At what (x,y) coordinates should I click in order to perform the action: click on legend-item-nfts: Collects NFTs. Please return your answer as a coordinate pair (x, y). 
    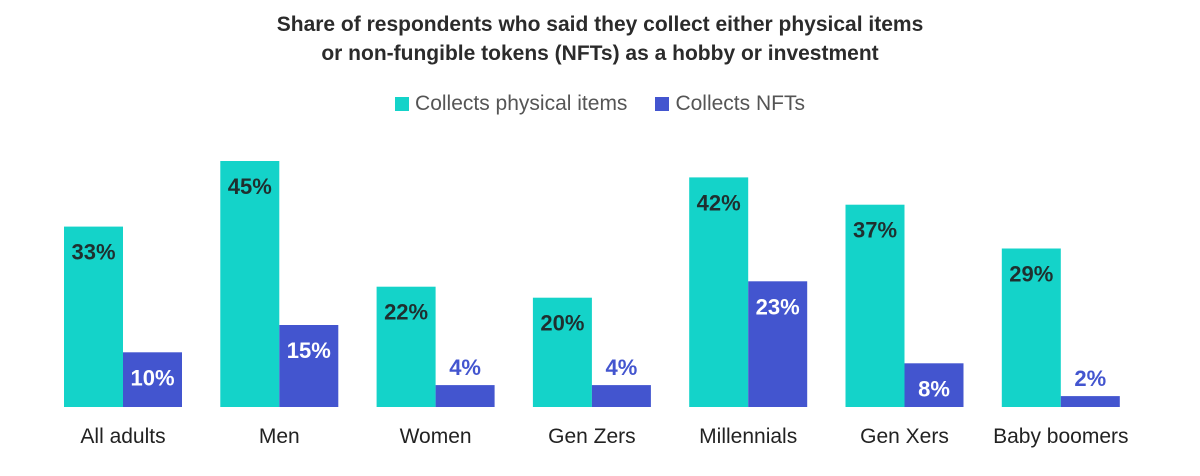
    Looking at the image, I should click on (730, 104).